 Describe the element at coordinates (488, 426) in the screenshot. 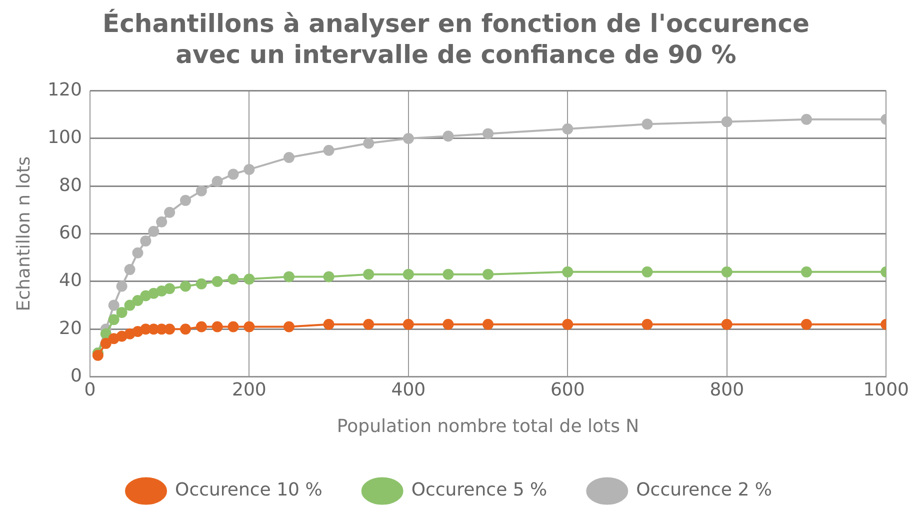

I see `x-axis-title: Population nombre total de lots N` at that location.